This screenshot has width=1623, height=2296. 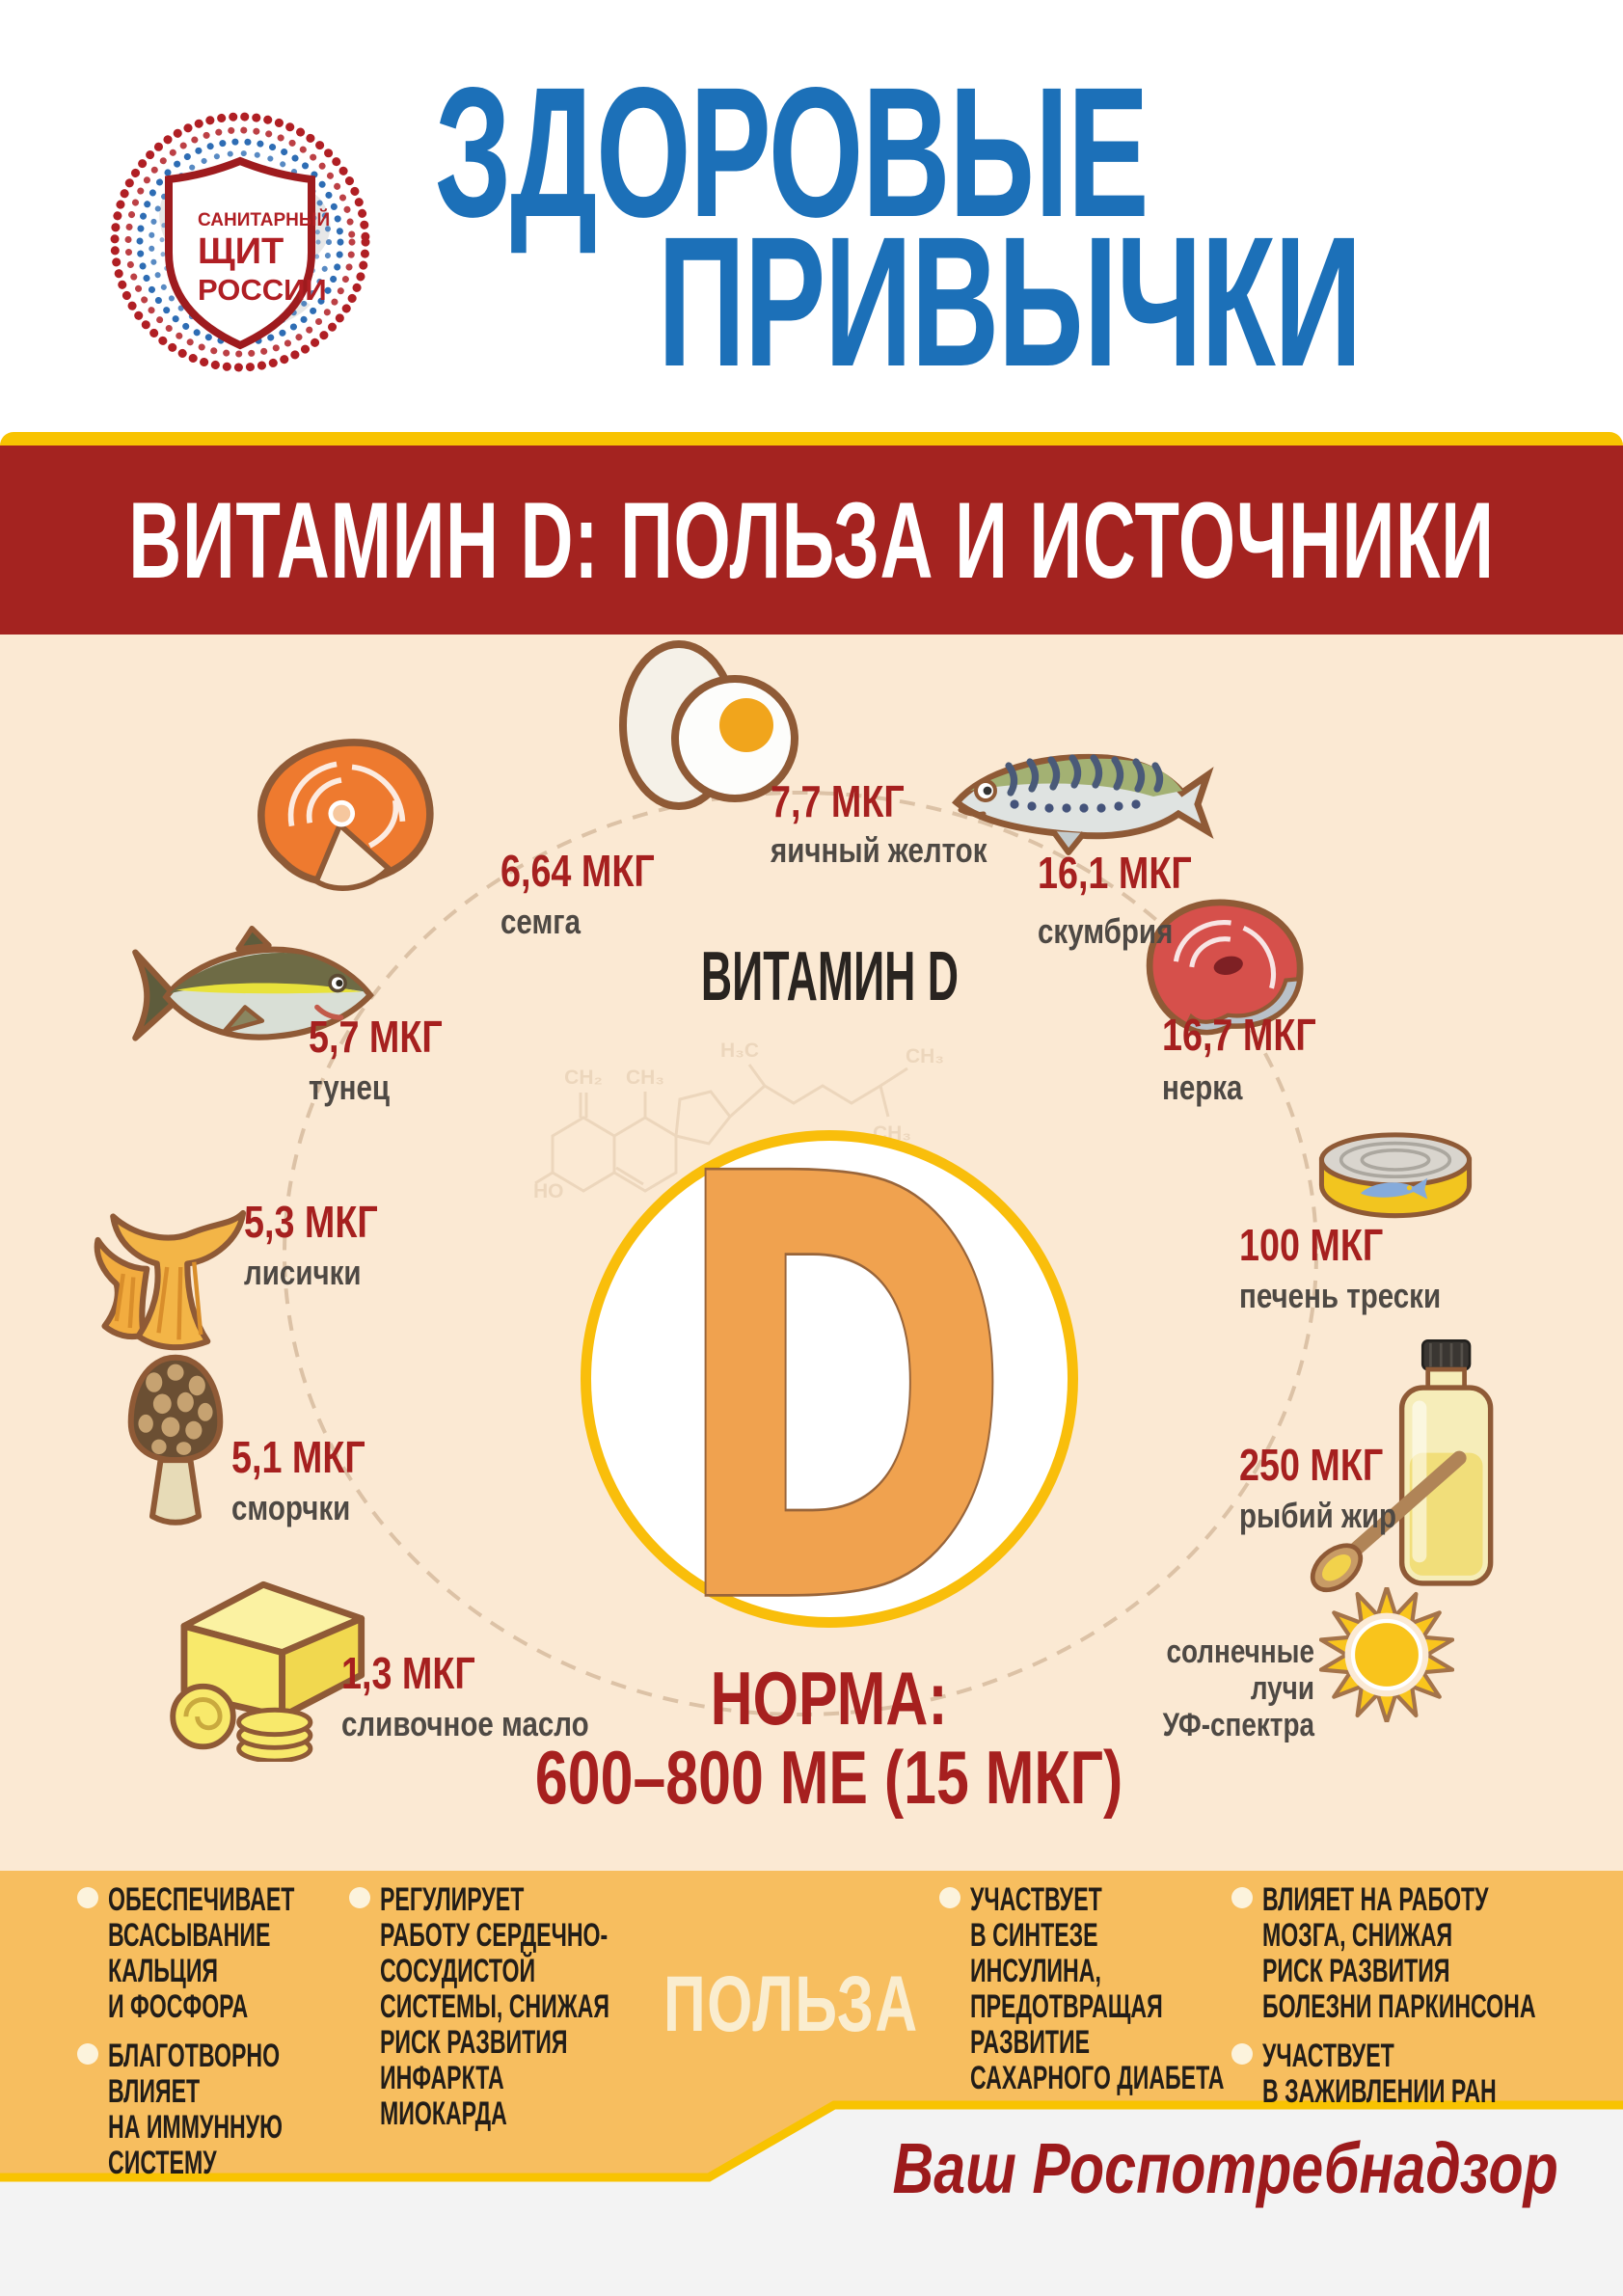 I want to click on cod-liver-can-icon, so click(x=1395, y=1175).